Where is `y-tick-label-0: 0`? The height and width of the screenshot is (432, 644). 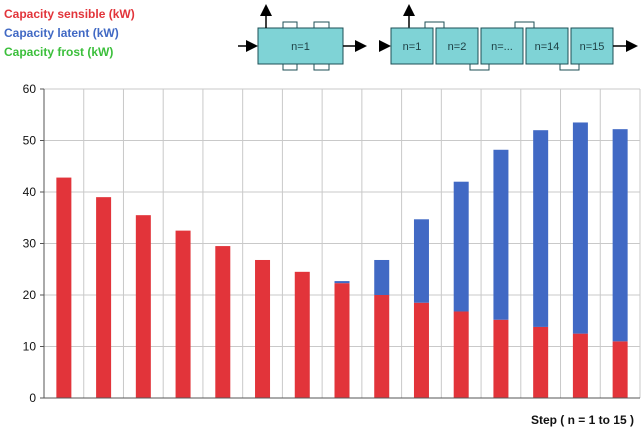
y-tick-label-0: 0 is located at coordinates (32, 398).